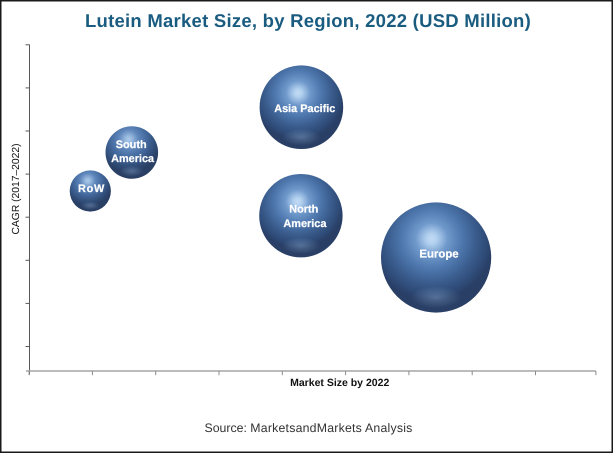  Describe the element at coordinates (438, 255) in the screenshot. I see `svg-text: Europe` at that location.